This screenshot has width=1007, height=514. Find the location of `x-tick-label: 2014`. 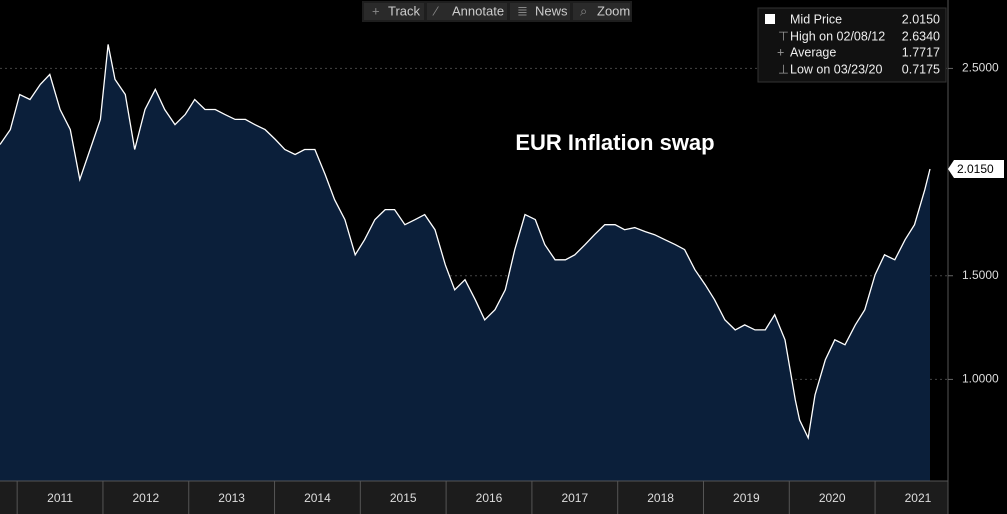

x-tick-label: 2014 is located at coordinates (317, 498).